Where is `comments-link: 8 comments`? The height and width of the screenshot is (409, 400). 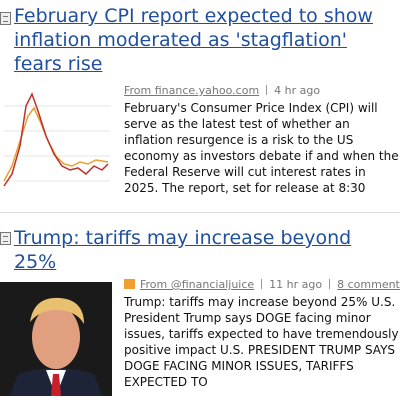 comments-link: 8 comments is located at coordinates (368, 284).